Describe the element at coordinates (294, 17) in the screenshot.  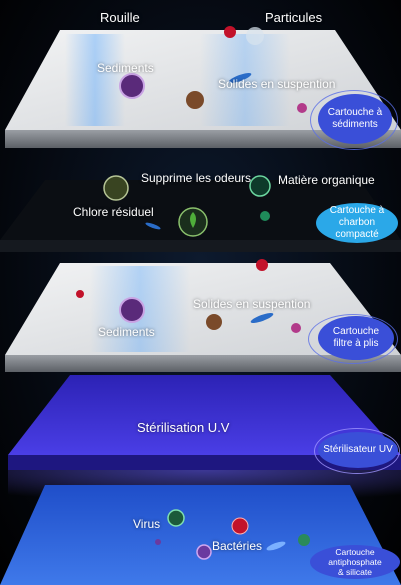
I see `label-particules: Particules` at that location.